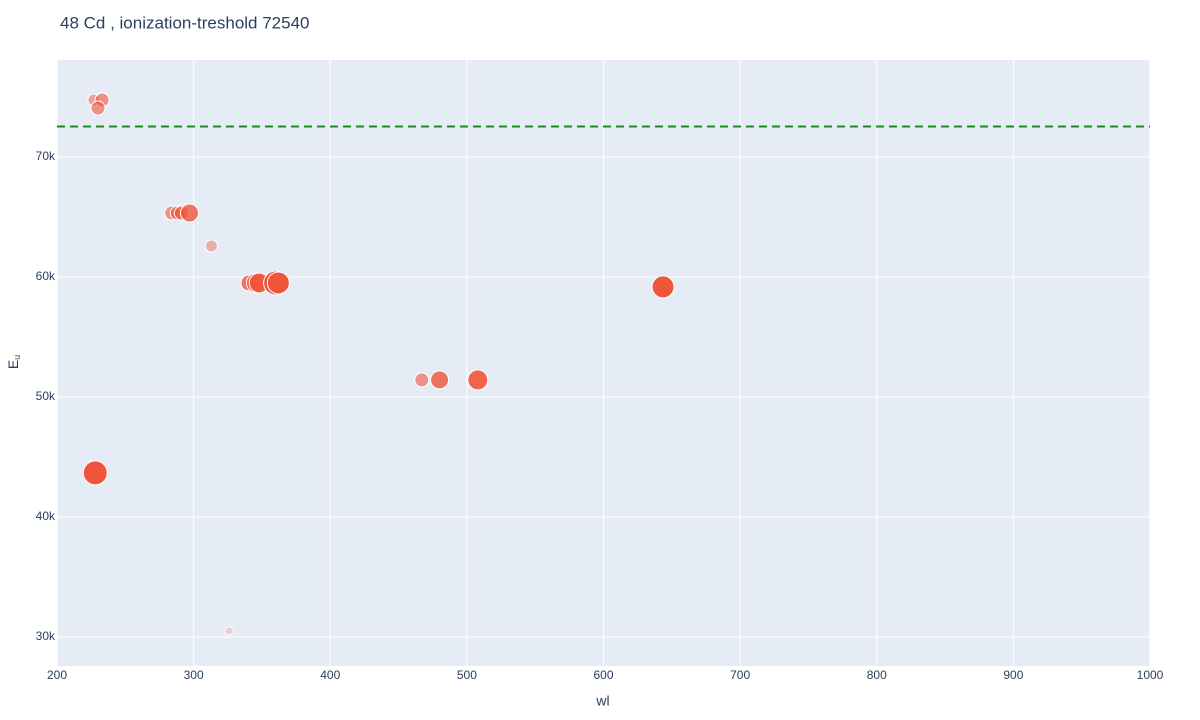  What do you see at coordinates (467, 675) in the screenshot?
I see `x-tick-label: 500` at bounding box center [467, 675].